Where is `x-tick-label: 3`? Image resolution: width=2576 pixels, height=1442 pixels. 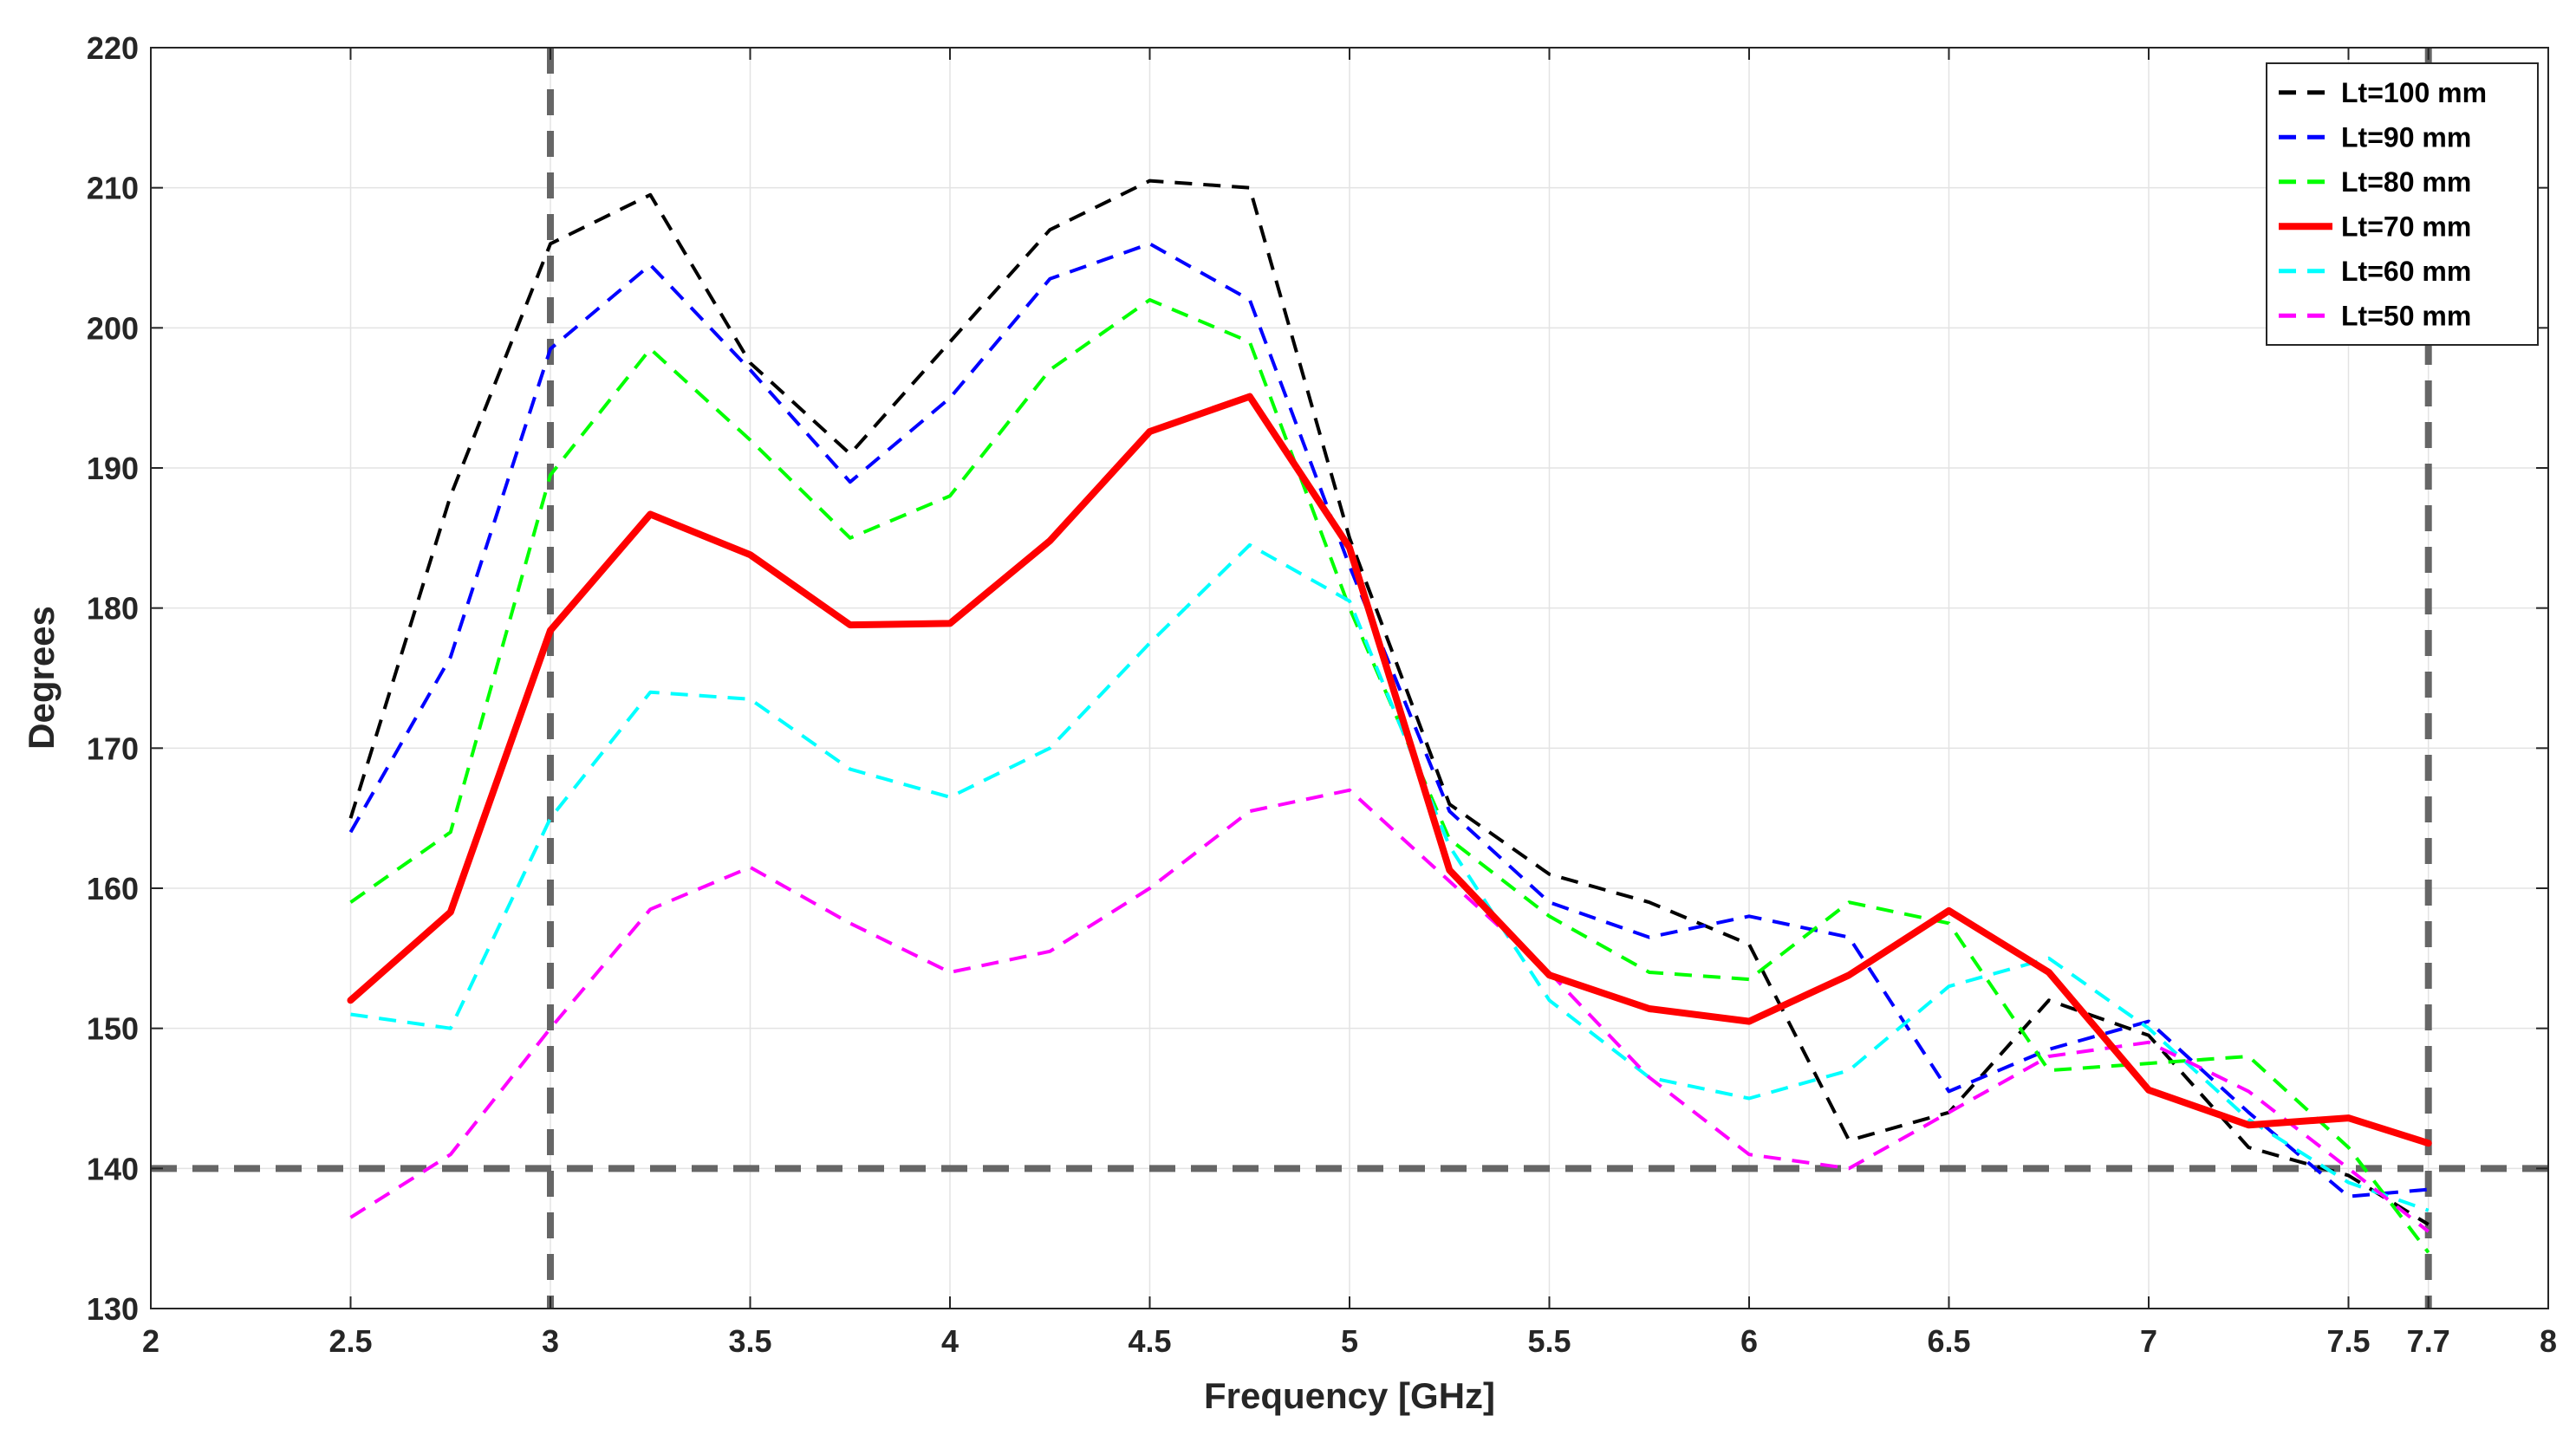 x-tick-label: 3 is located at coordinates (550, 1341).